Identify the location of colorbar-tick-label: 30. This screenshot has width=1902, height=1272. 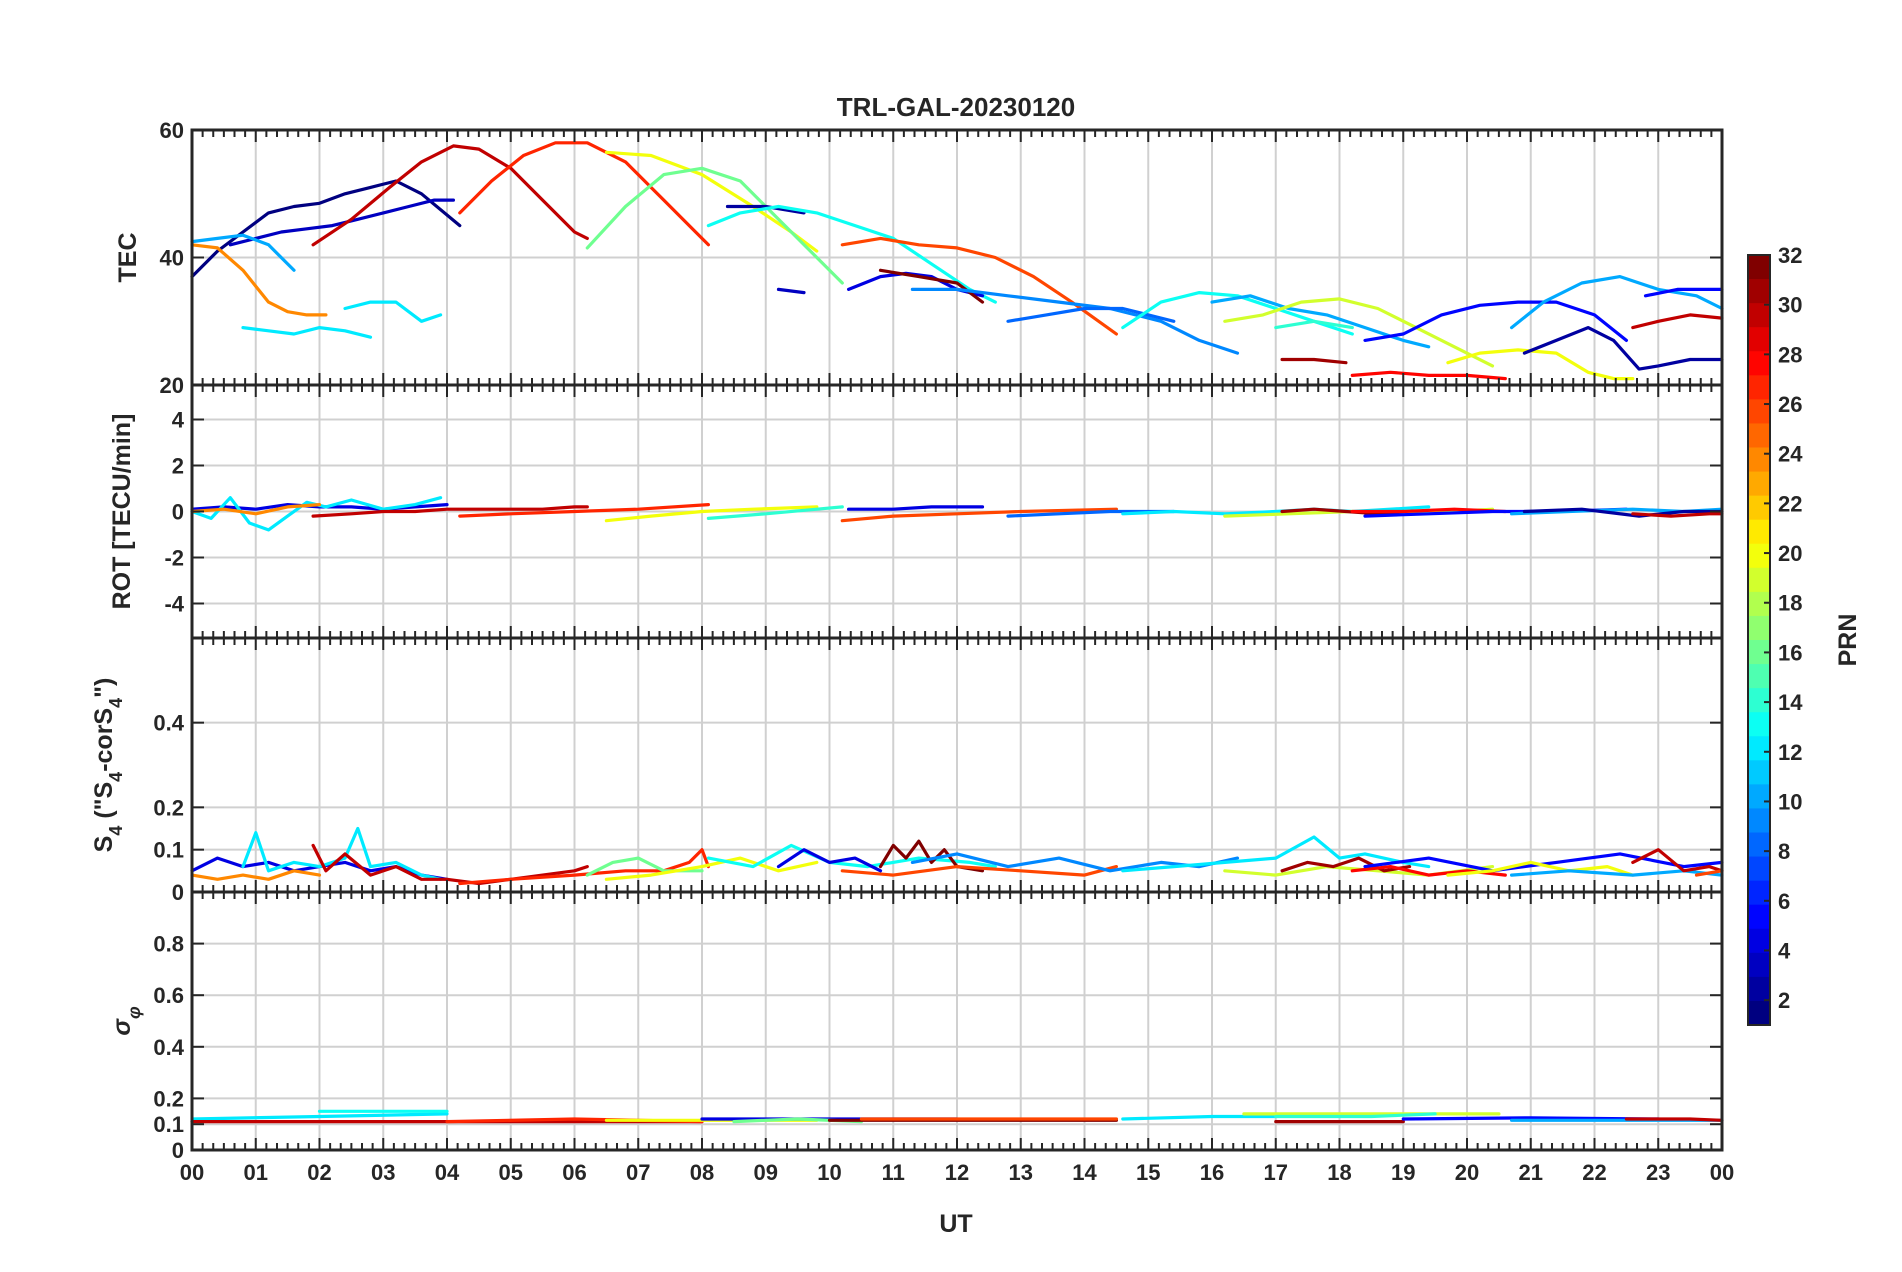
(1790, 305).